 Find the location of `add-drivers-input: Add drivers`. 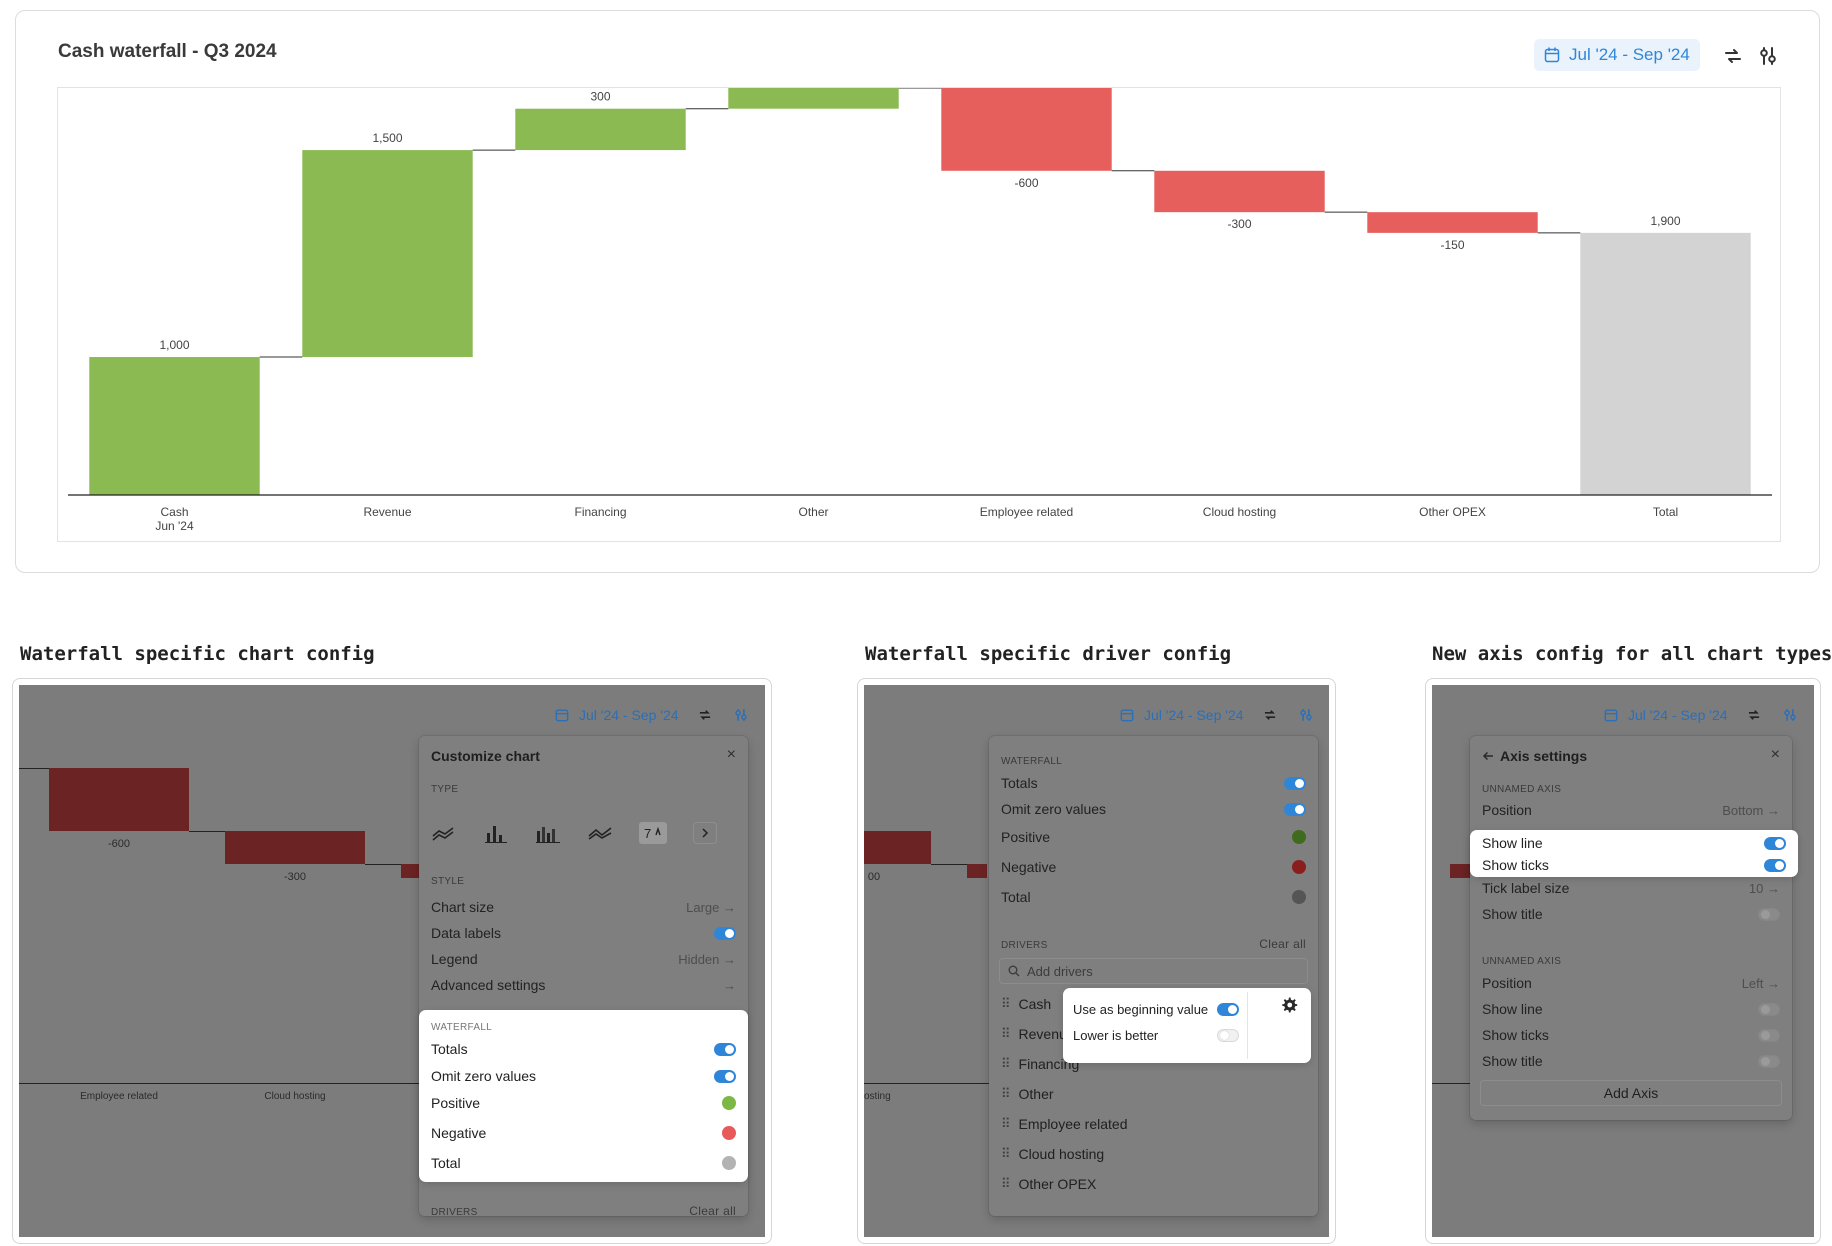

add-drivers-input: Add drivers is located at coordinates (1153, 971).